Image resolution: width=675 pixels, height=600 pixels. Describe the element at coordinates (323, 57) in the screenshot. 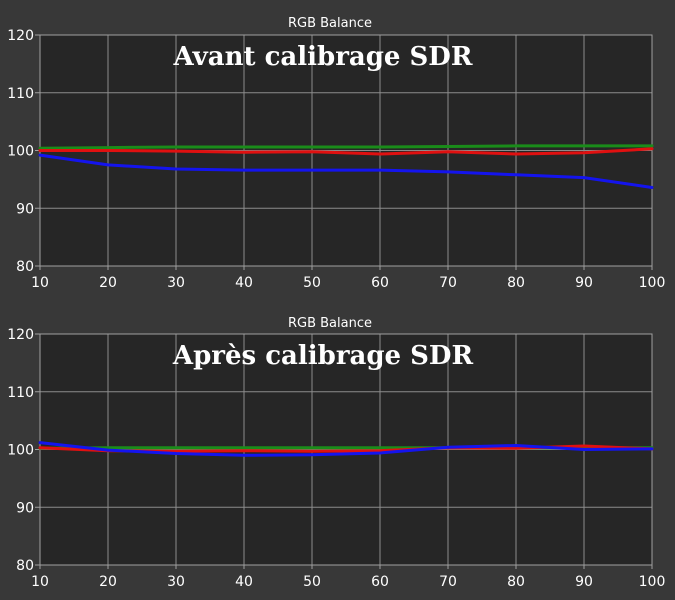

I see `chart-annotation: Avant calibrage SDR` at that location.